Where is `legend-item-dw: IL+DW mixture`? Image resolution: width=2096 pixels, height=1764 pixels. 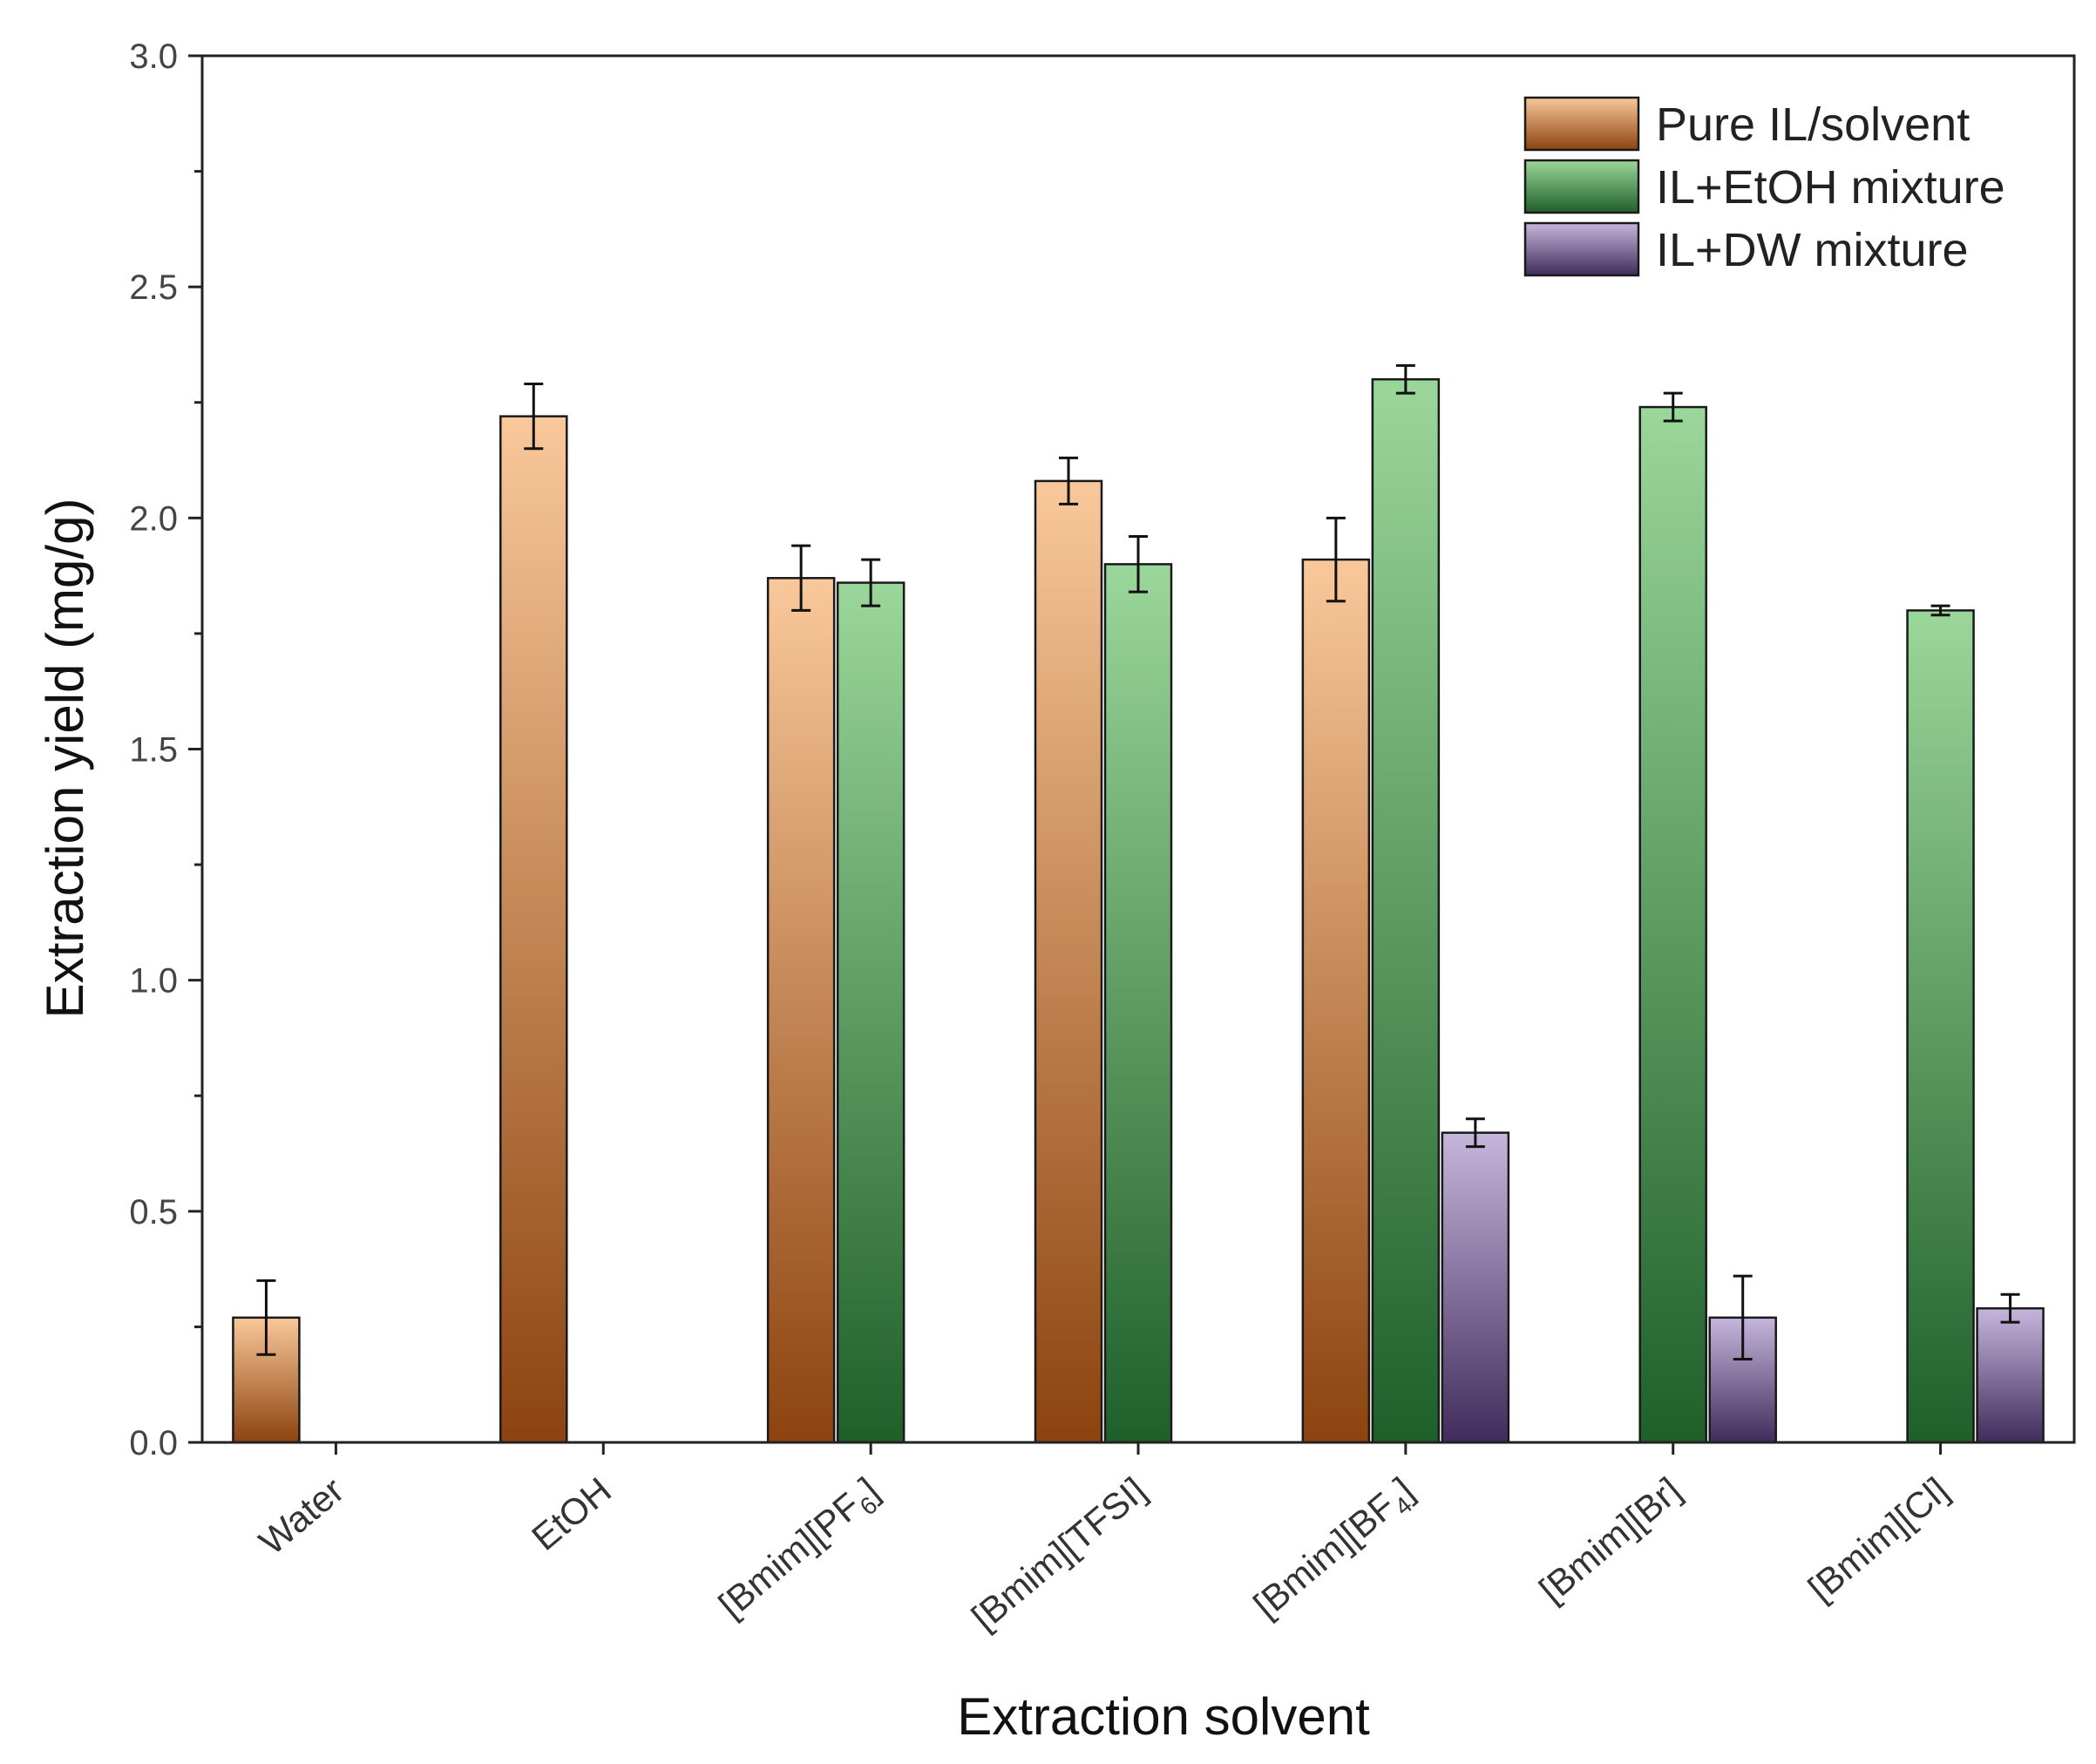 legend-item-dw: IL+DW mixture is located at coordinates (1746, 249).